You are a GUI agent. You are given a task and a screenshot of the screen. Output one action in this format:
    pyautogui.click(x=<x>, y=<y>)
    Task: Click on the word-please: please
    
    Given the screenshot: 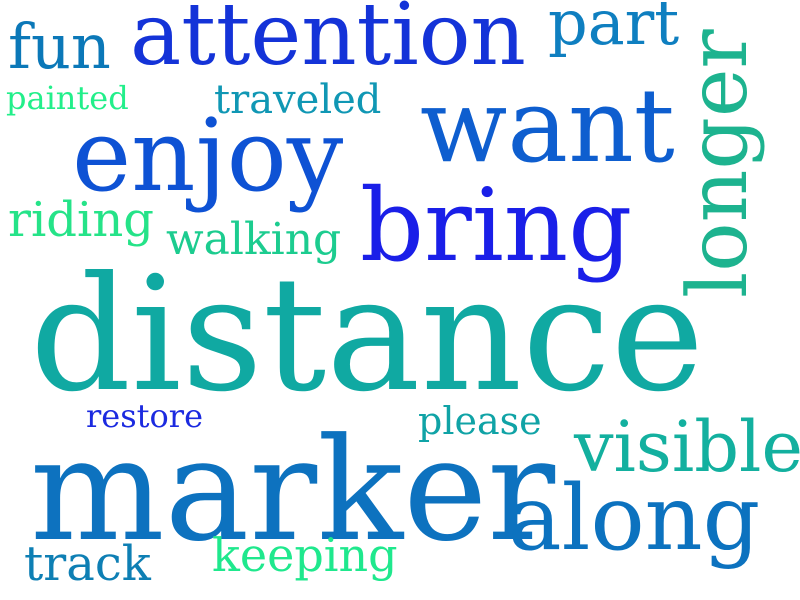 What is the action you would take?
    pyautogui.click(x=480, y=421)
    